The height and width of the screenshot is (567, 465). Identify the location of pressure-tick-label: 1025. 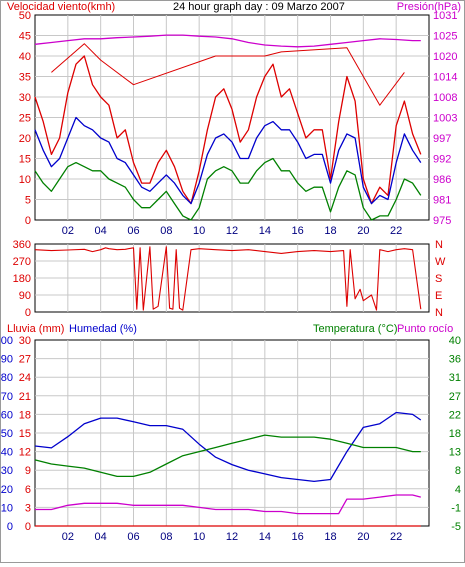
(445, 37).